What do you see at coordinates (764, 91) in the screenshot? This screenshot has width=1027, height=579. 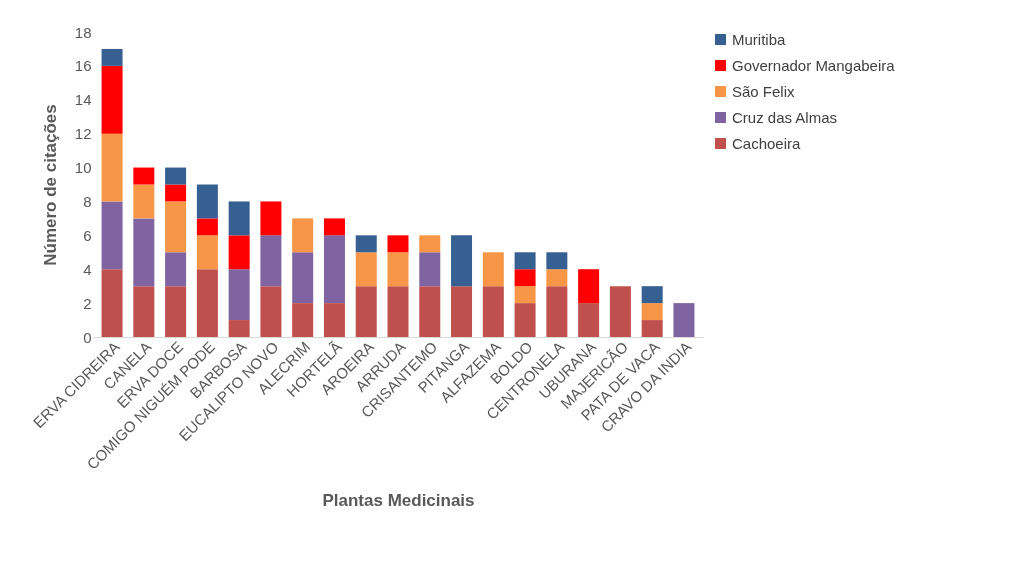 I see `legend-label: São Felix` at bounding box center [764, 91].